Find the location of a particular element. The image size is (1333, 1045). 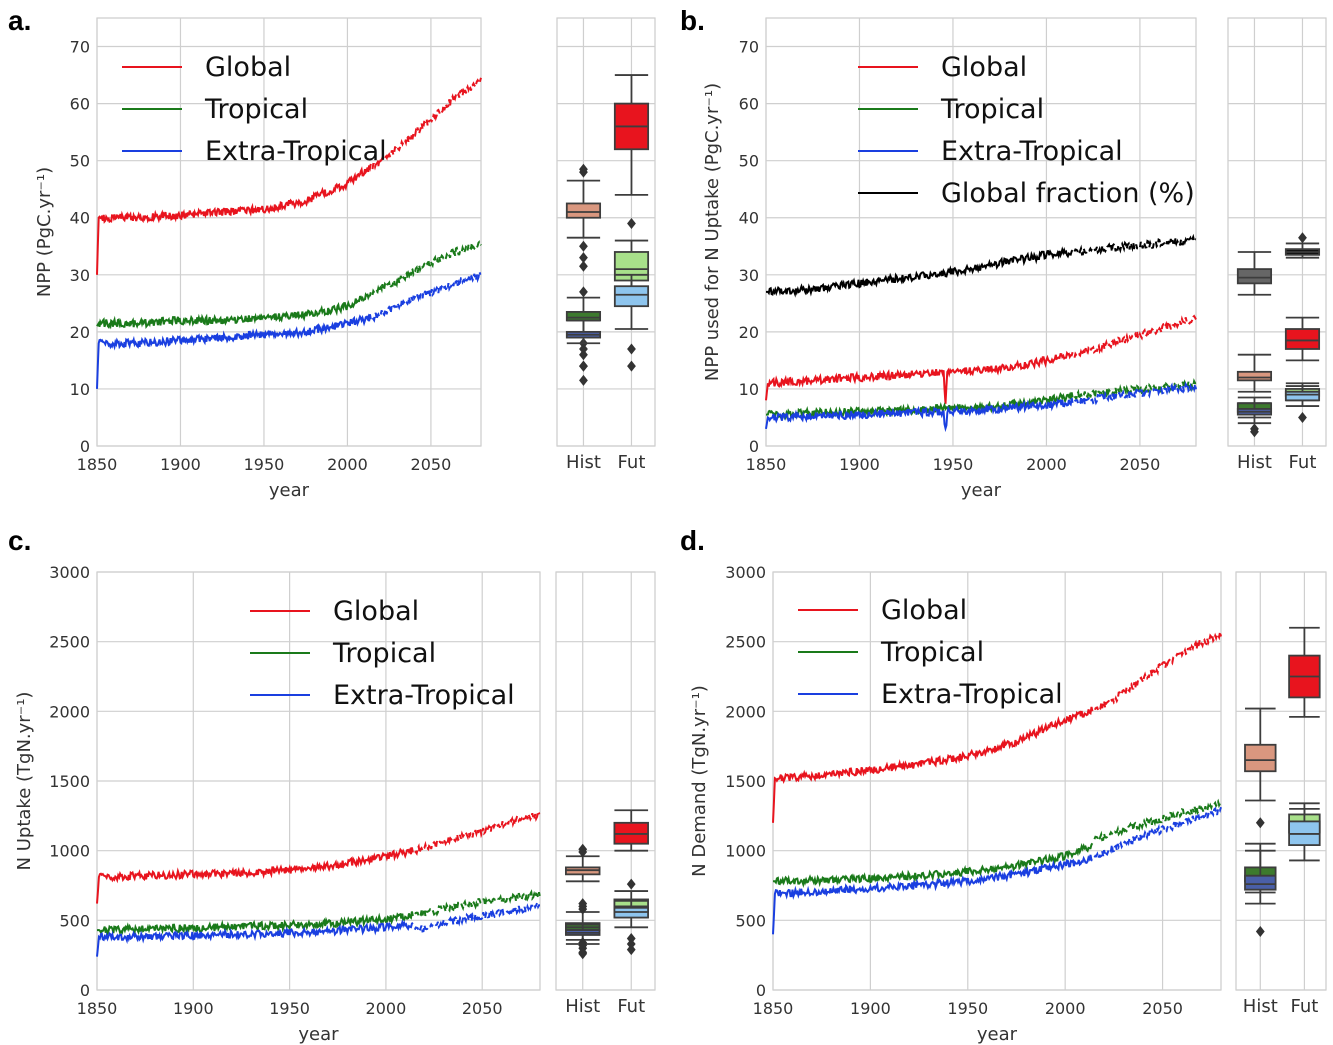

legend-label: Global fraction (%) is located at coordinates (1068, 193).